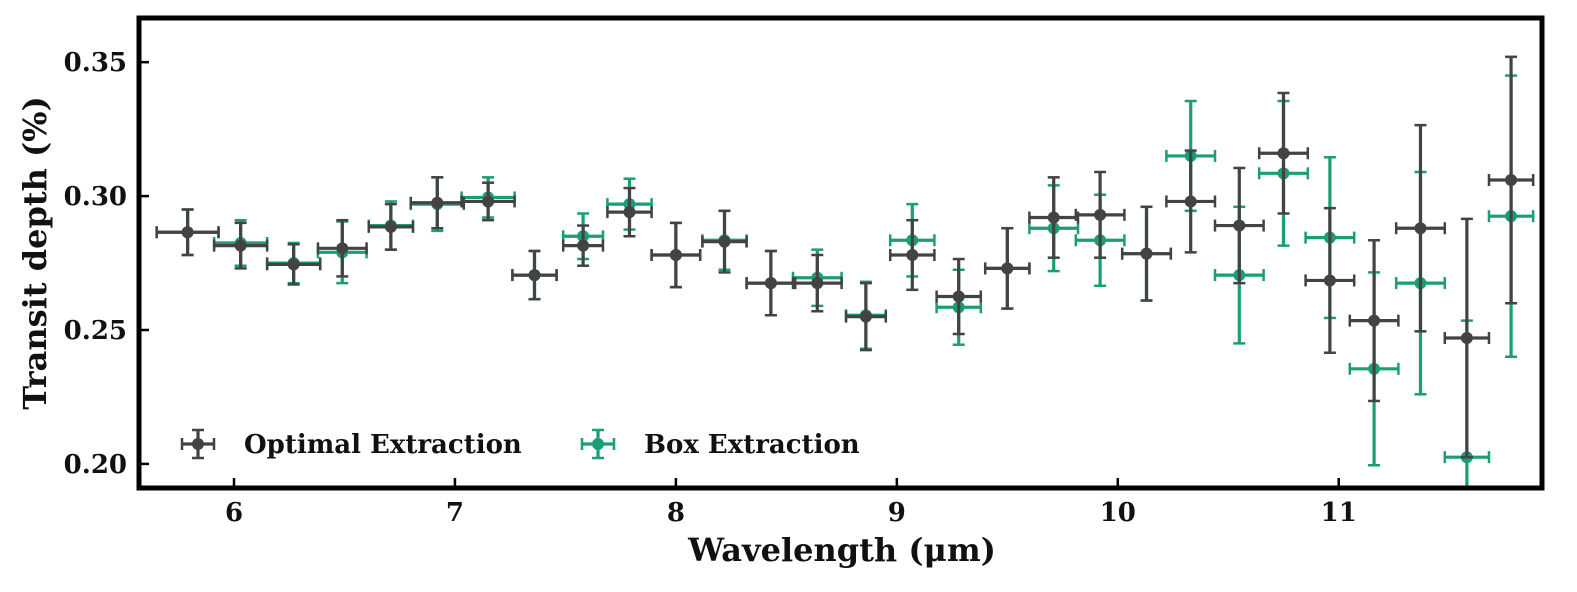 The height and width of the screenshot is (592, 1577). Describe the element at coordinates (383, 445) in the screenshot. I see `legend-label: Optimal Extraction` at that location.